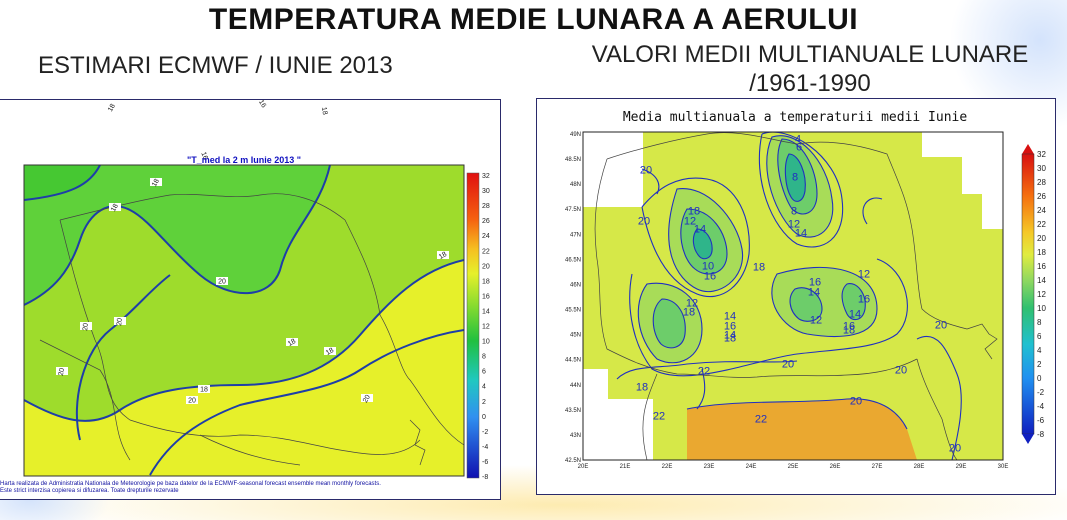 The image size is (1067, 520). Describe the element at coordinates (575, 386) in the screenshot. I see `latitude-tick-label: 44N` at that location.